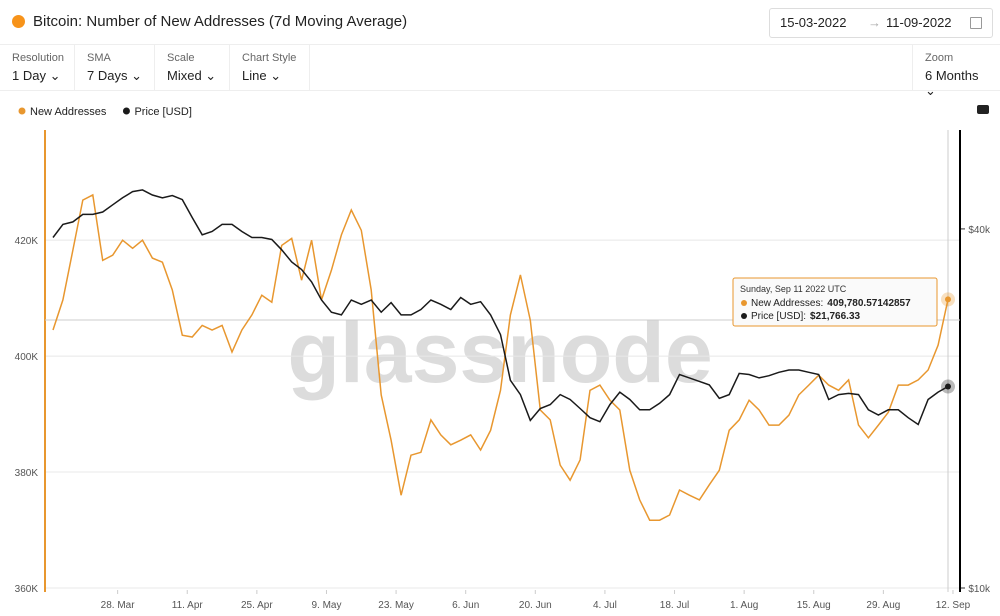  What do you see at coordinates (976, 23) in the screenshot?
I see `calendar-icon` at bounding box center [976, 23].